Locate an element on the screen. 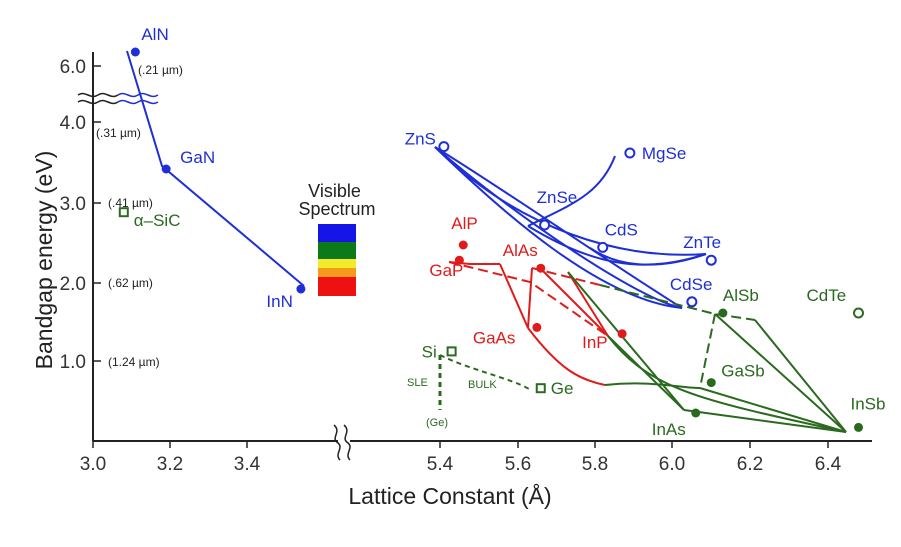 Image resolution: width=901 pixels, height=547 pixels. label-alas: AlAs is located at coordinates (520, 250).